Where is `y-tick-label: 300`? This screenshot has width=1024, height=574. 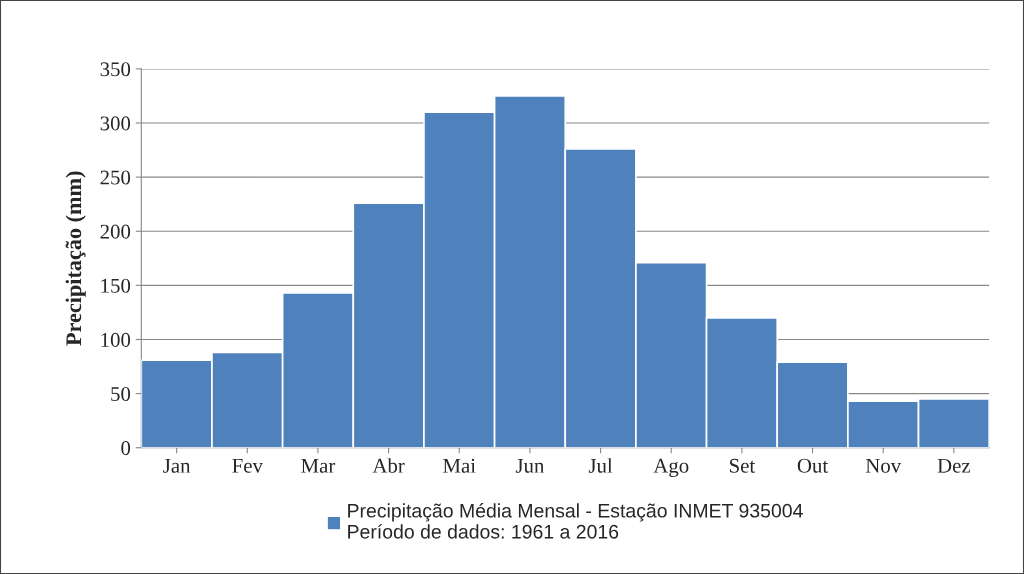 y-tick-label: 300 is located at coordinates (115, 123).